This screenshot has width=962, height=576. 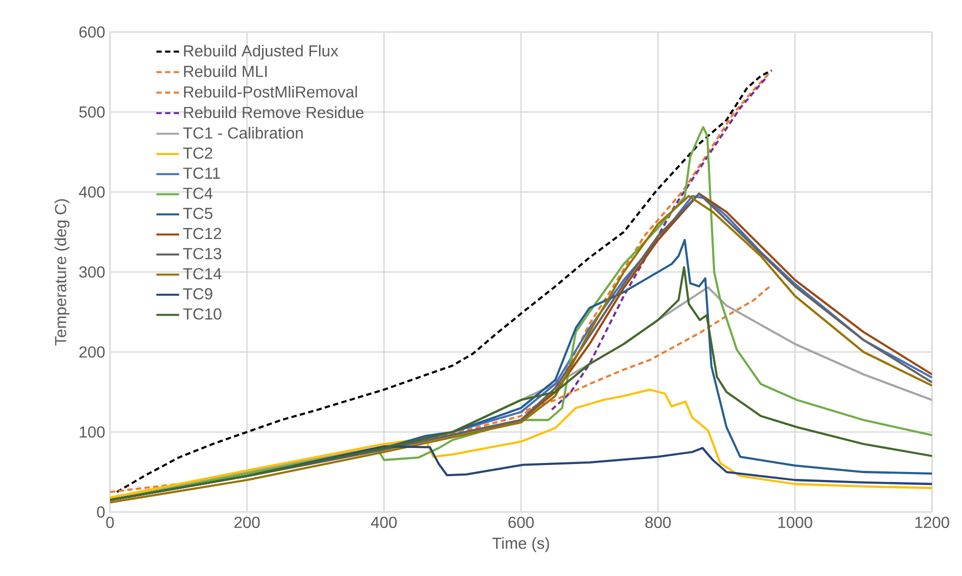 I want to click on x-tick-label: 600, so click(x=521, y=522).